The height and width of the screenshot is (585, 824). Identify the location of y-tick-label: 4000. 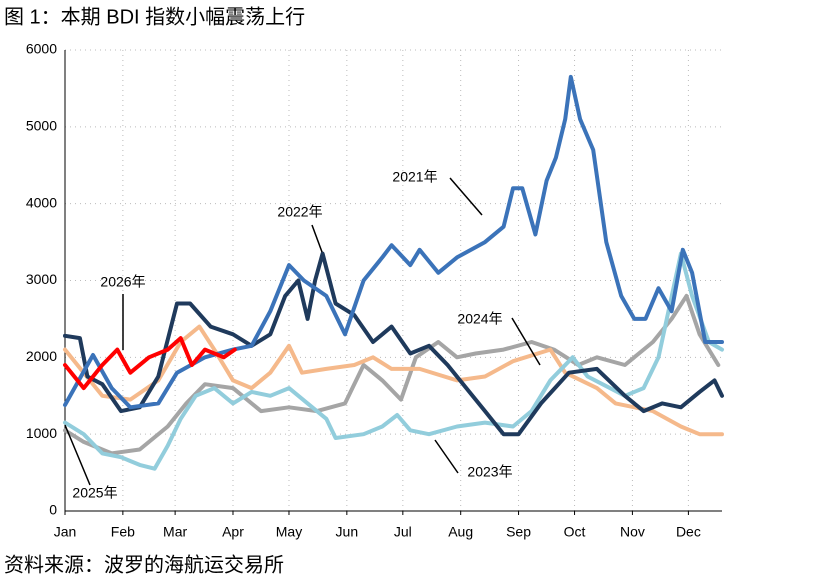
(41, 202).